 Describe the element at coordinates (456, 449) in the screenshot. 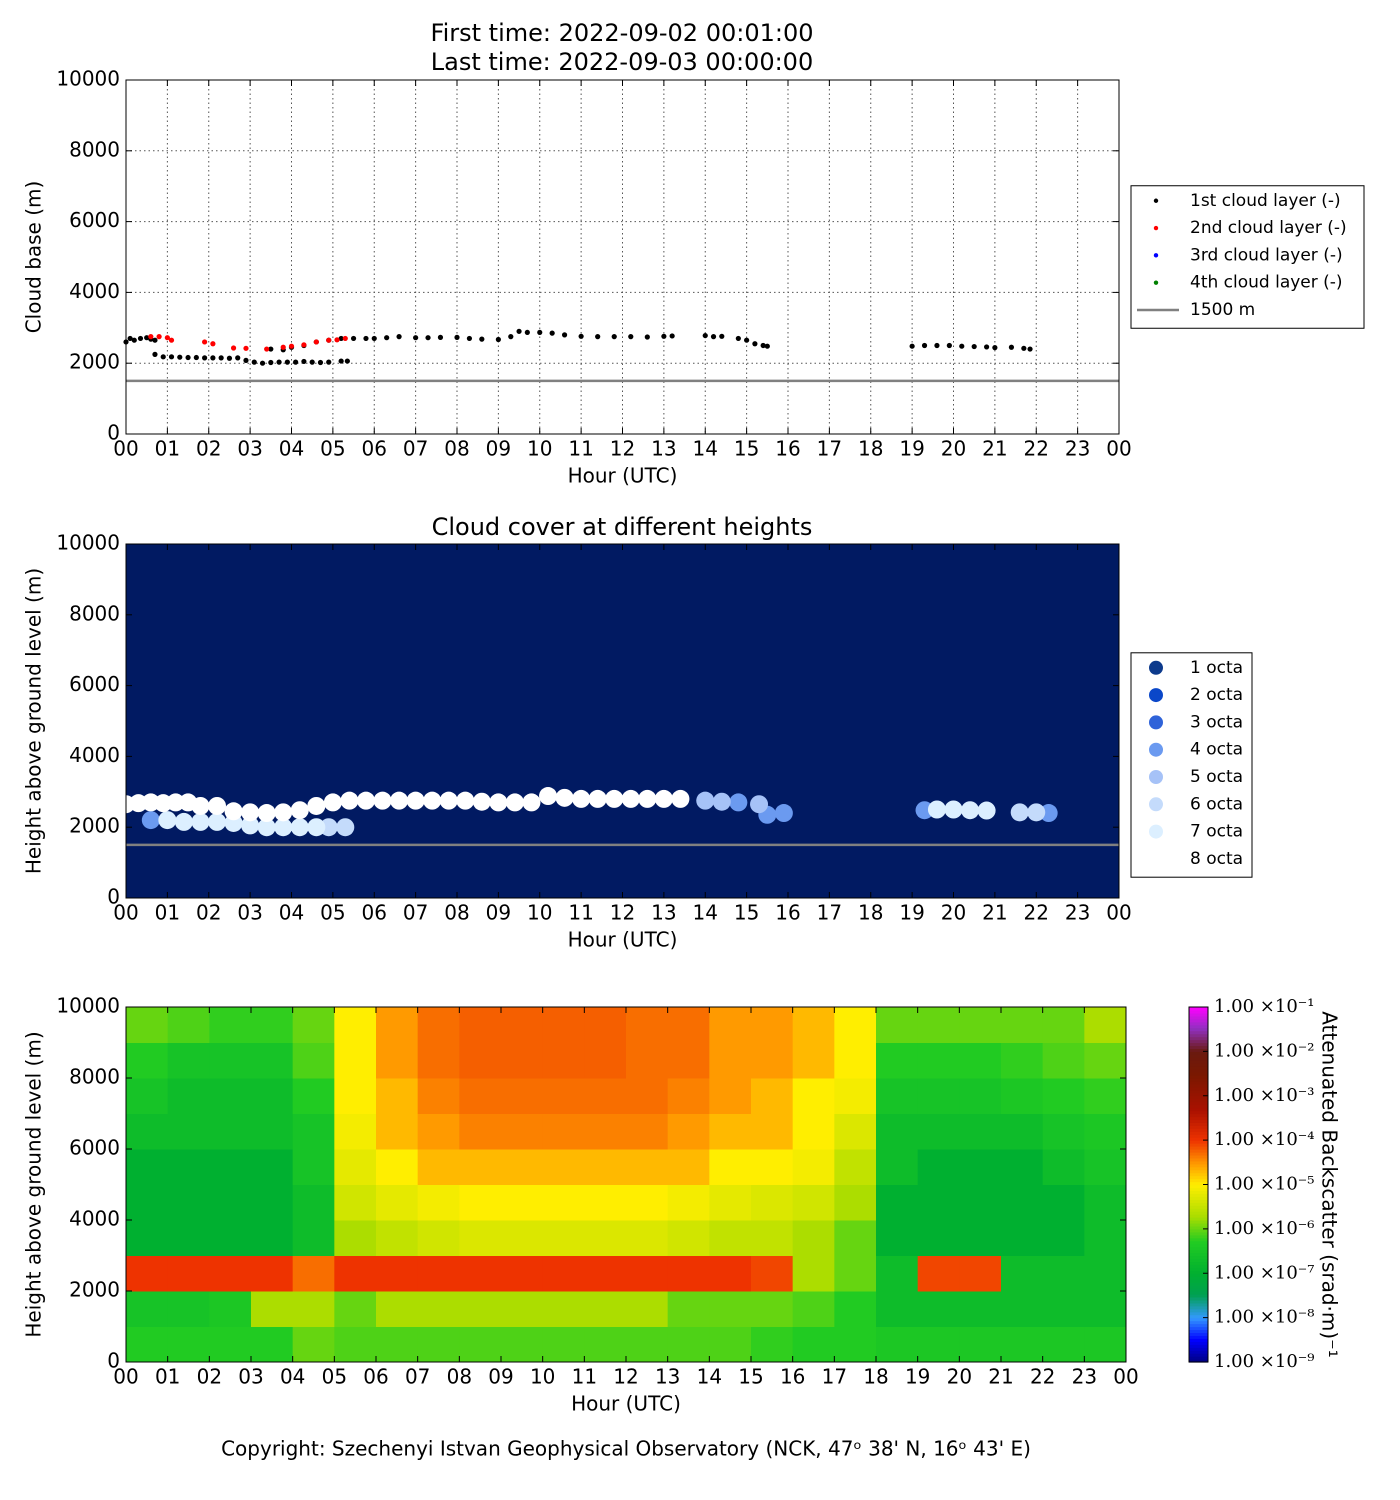

I see `x-tick-label: 08` at that location.